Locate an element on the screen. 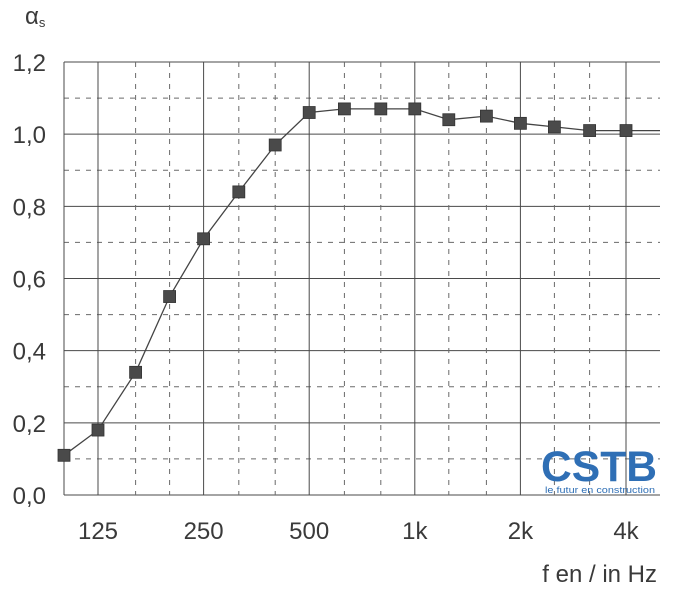  x-tick-label: 250 is located at coordinates (204, 531).